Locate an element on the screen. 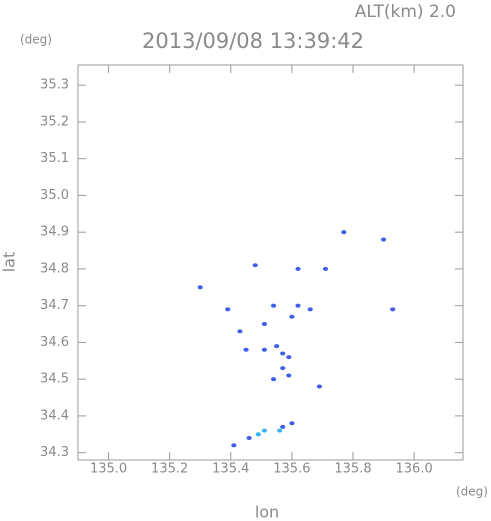  y-tick-label: 34.4 is located at coordinates (54, 415).